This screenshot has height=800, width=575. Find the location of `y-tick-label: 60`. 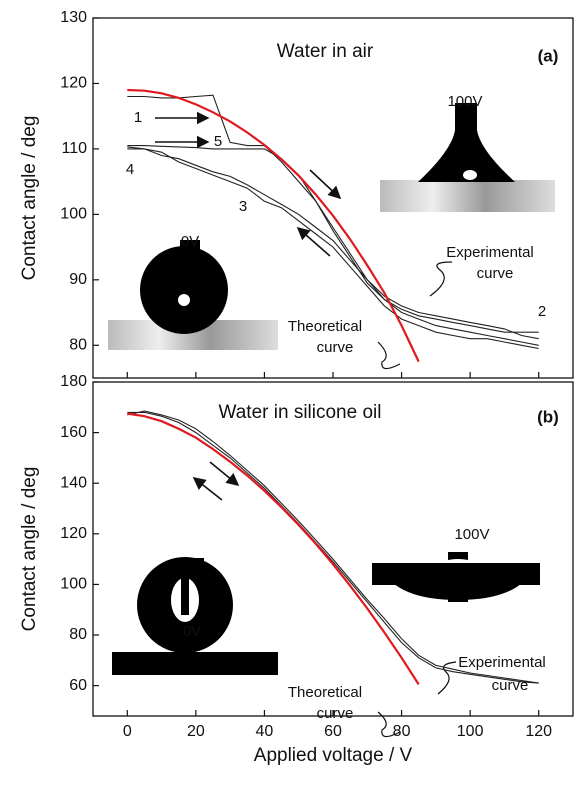

y-tick-label: 60 is located at coordinates (78, 685).